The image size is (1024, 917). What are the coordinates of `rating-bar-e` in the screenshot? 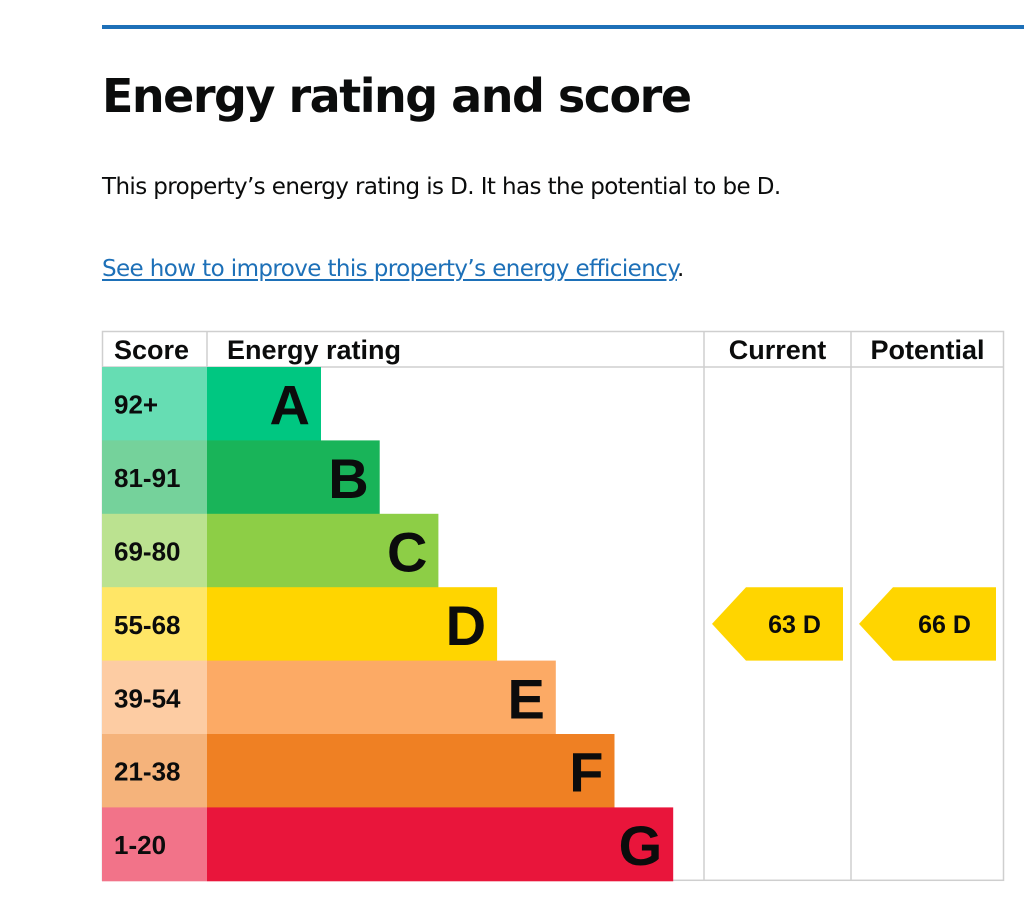 It's located at (381, 697).